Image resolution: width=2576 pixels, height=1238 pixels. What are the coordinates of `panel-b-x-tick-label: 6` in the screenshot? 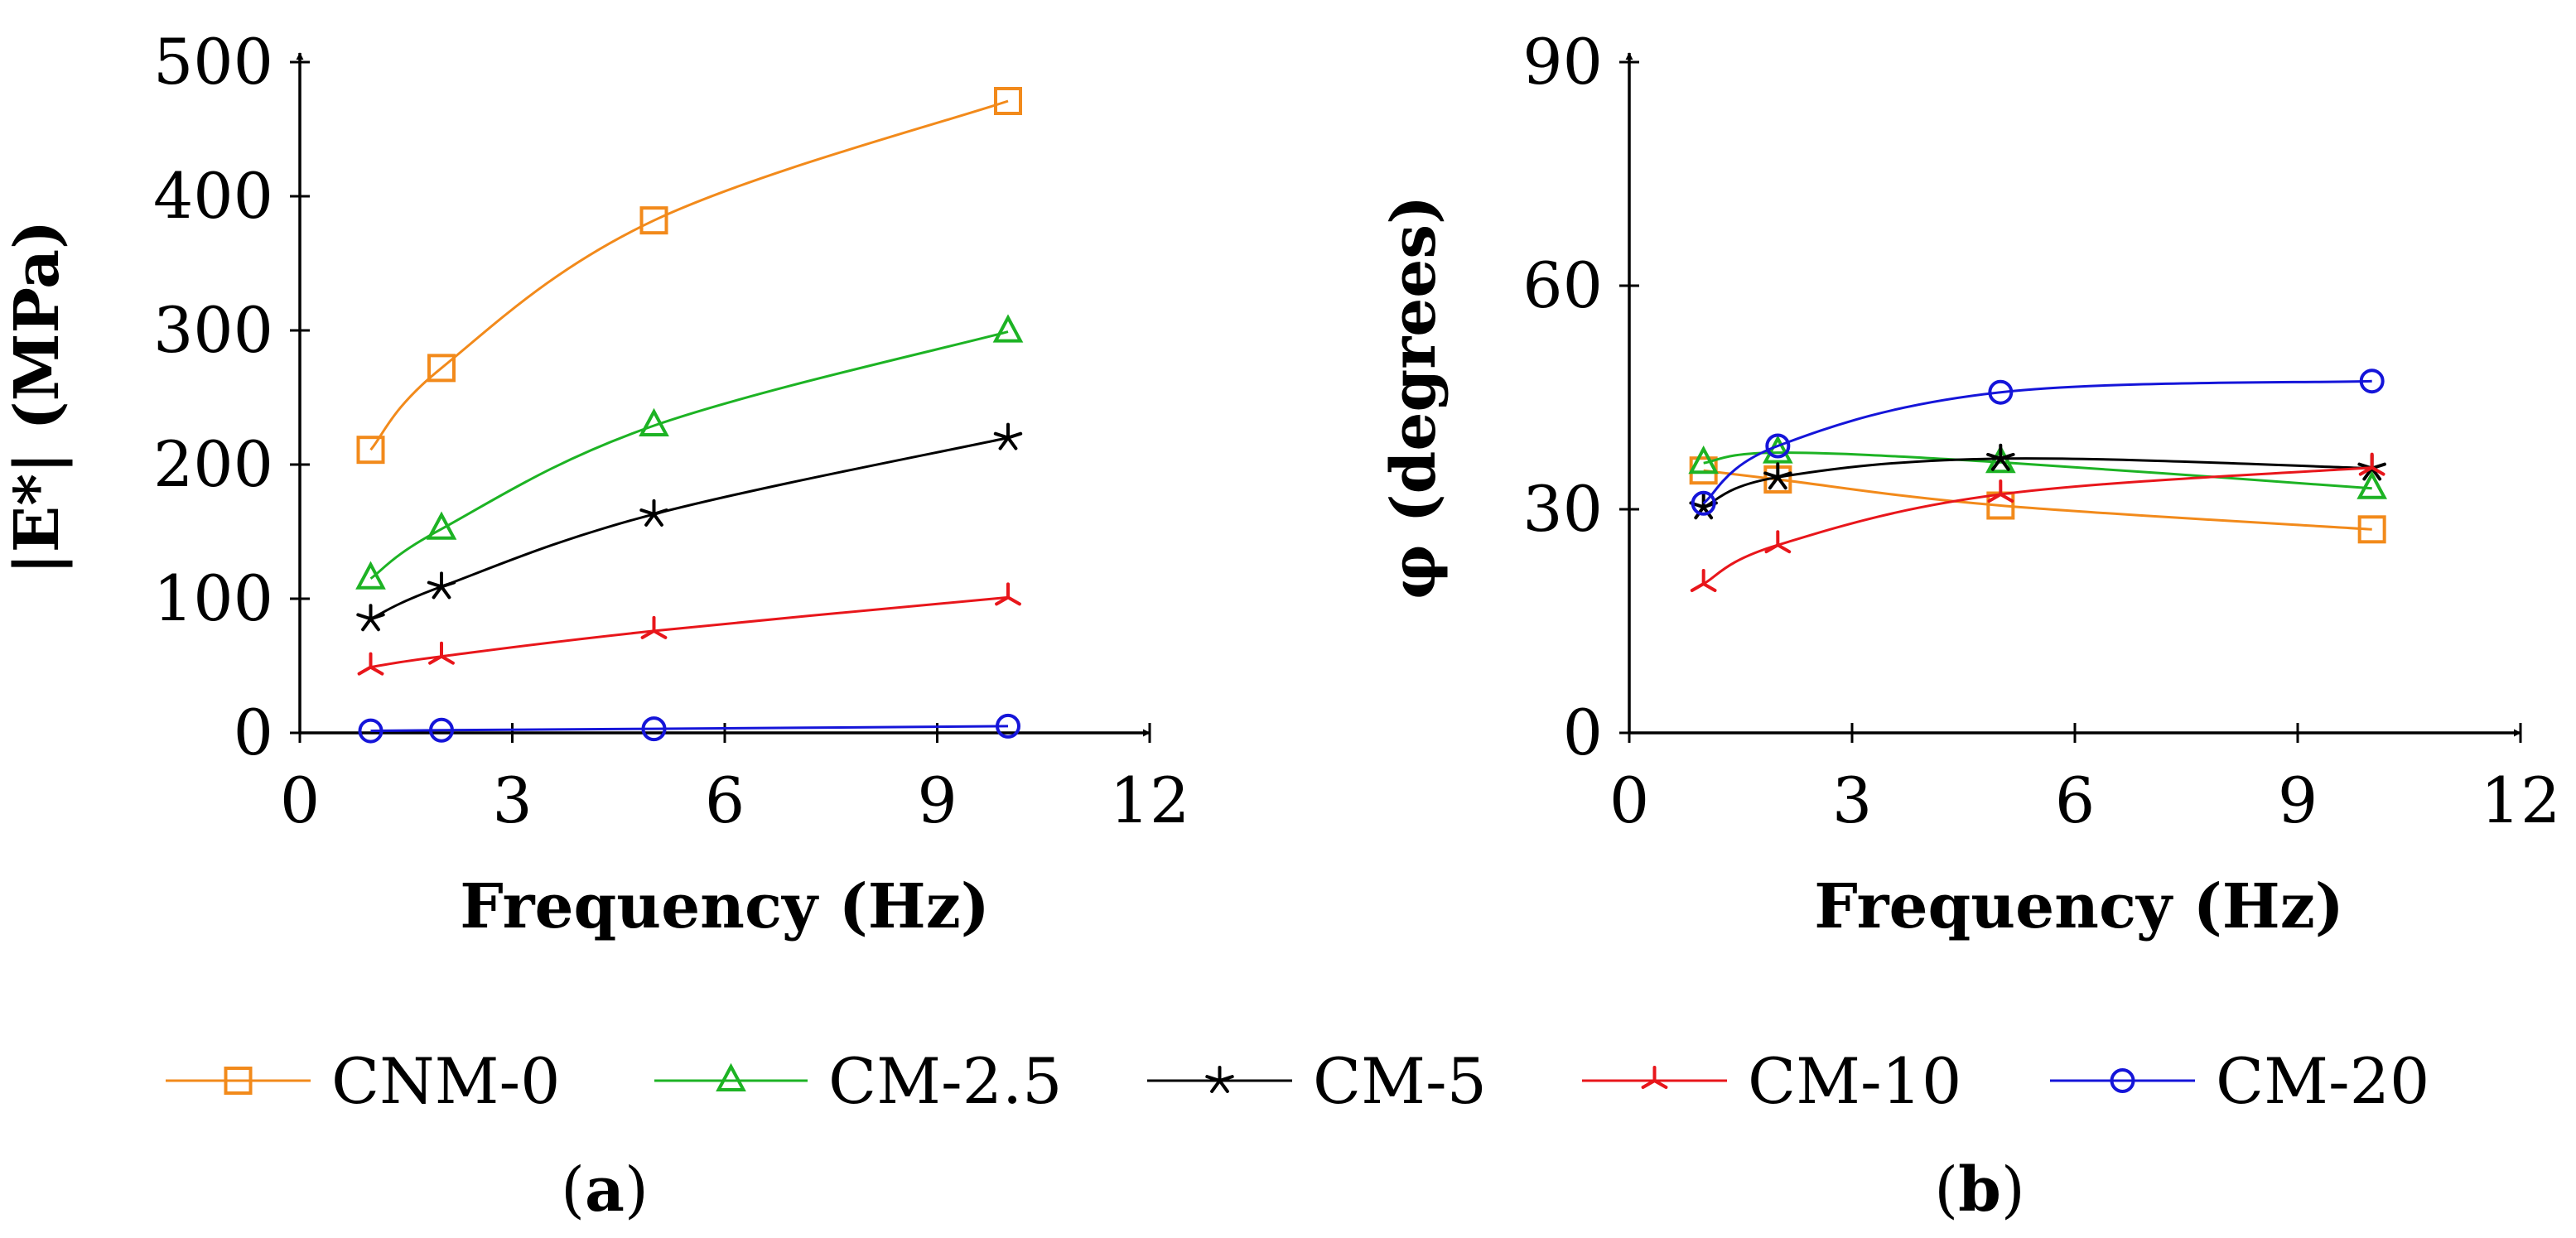 It's located at (2075, 800).